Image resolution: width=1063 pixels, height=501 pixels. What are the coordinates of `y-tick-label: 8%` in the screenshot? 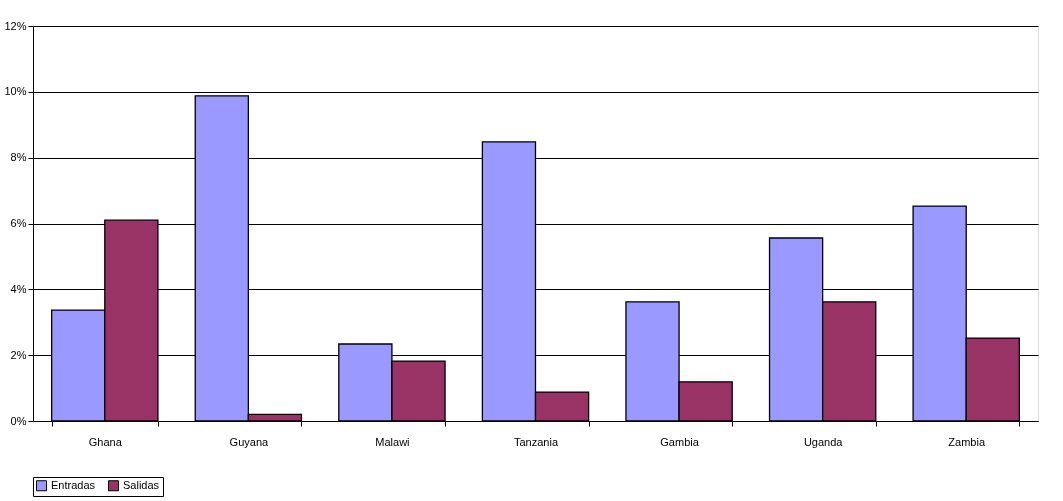 It's located at (18, 157).